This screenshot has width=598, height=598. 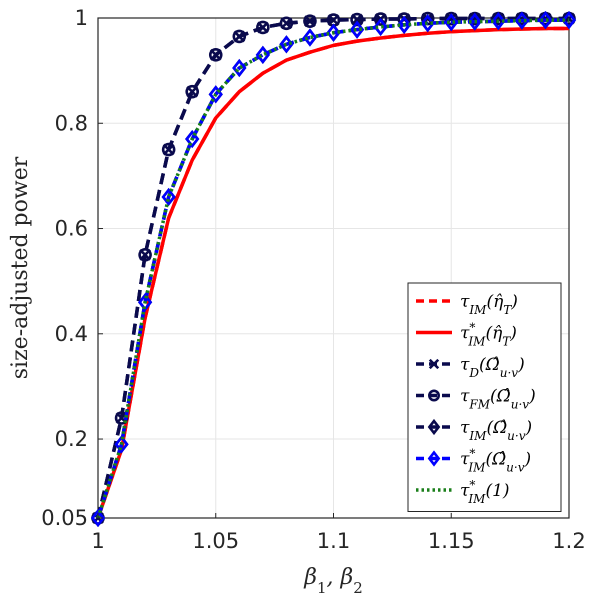 I want to click on y-tick-label: 1, so click(x=81, y=18).